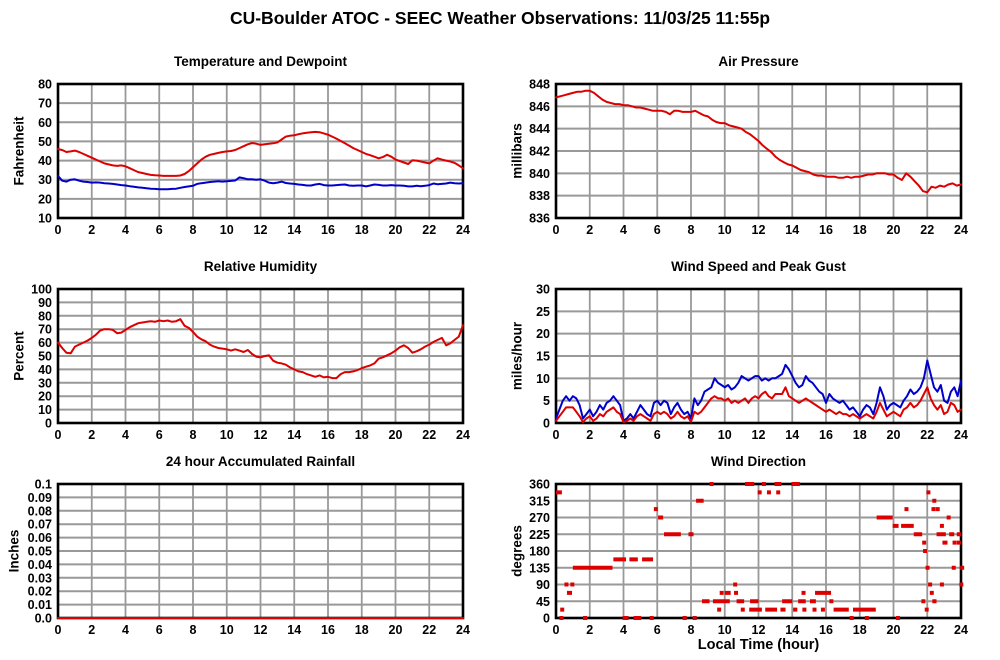 The image size is (1000, 660). Describe the element at coordinates (517, 356) in the screenshot. I see `y-axis-label: miles/hour` at that location.